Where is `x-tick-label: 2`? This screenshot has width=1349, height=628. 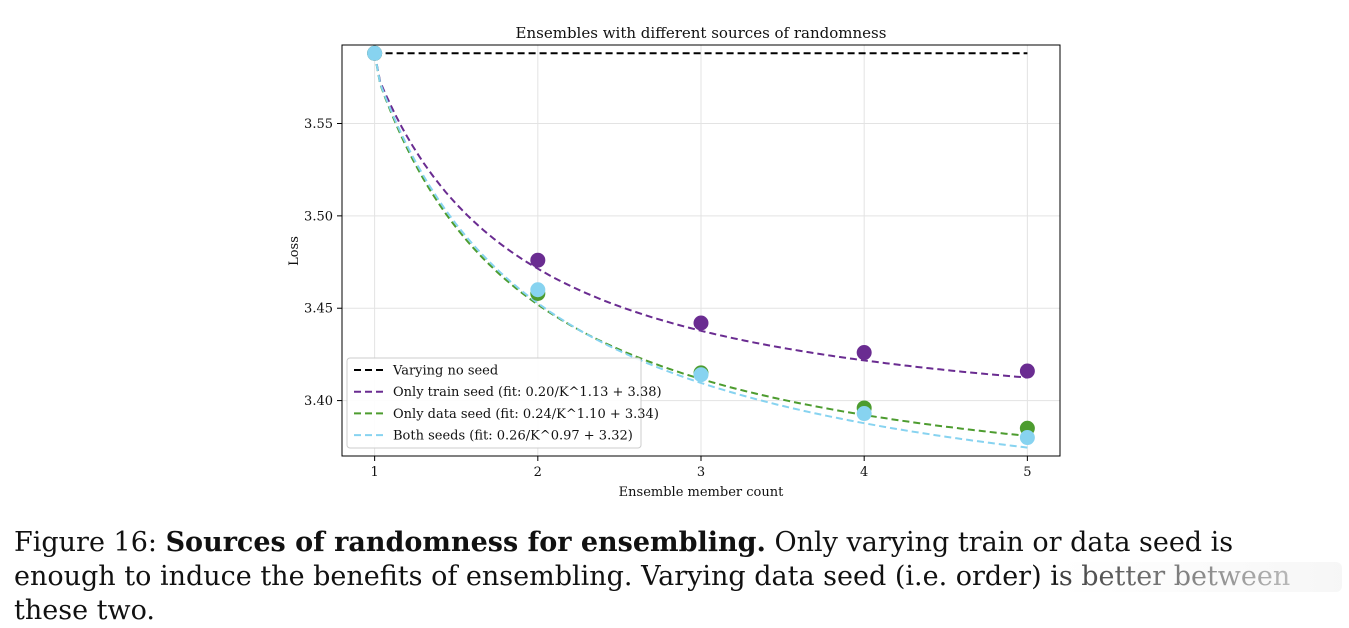 x-tick-label: 2 is located at coordinates (538, 472).